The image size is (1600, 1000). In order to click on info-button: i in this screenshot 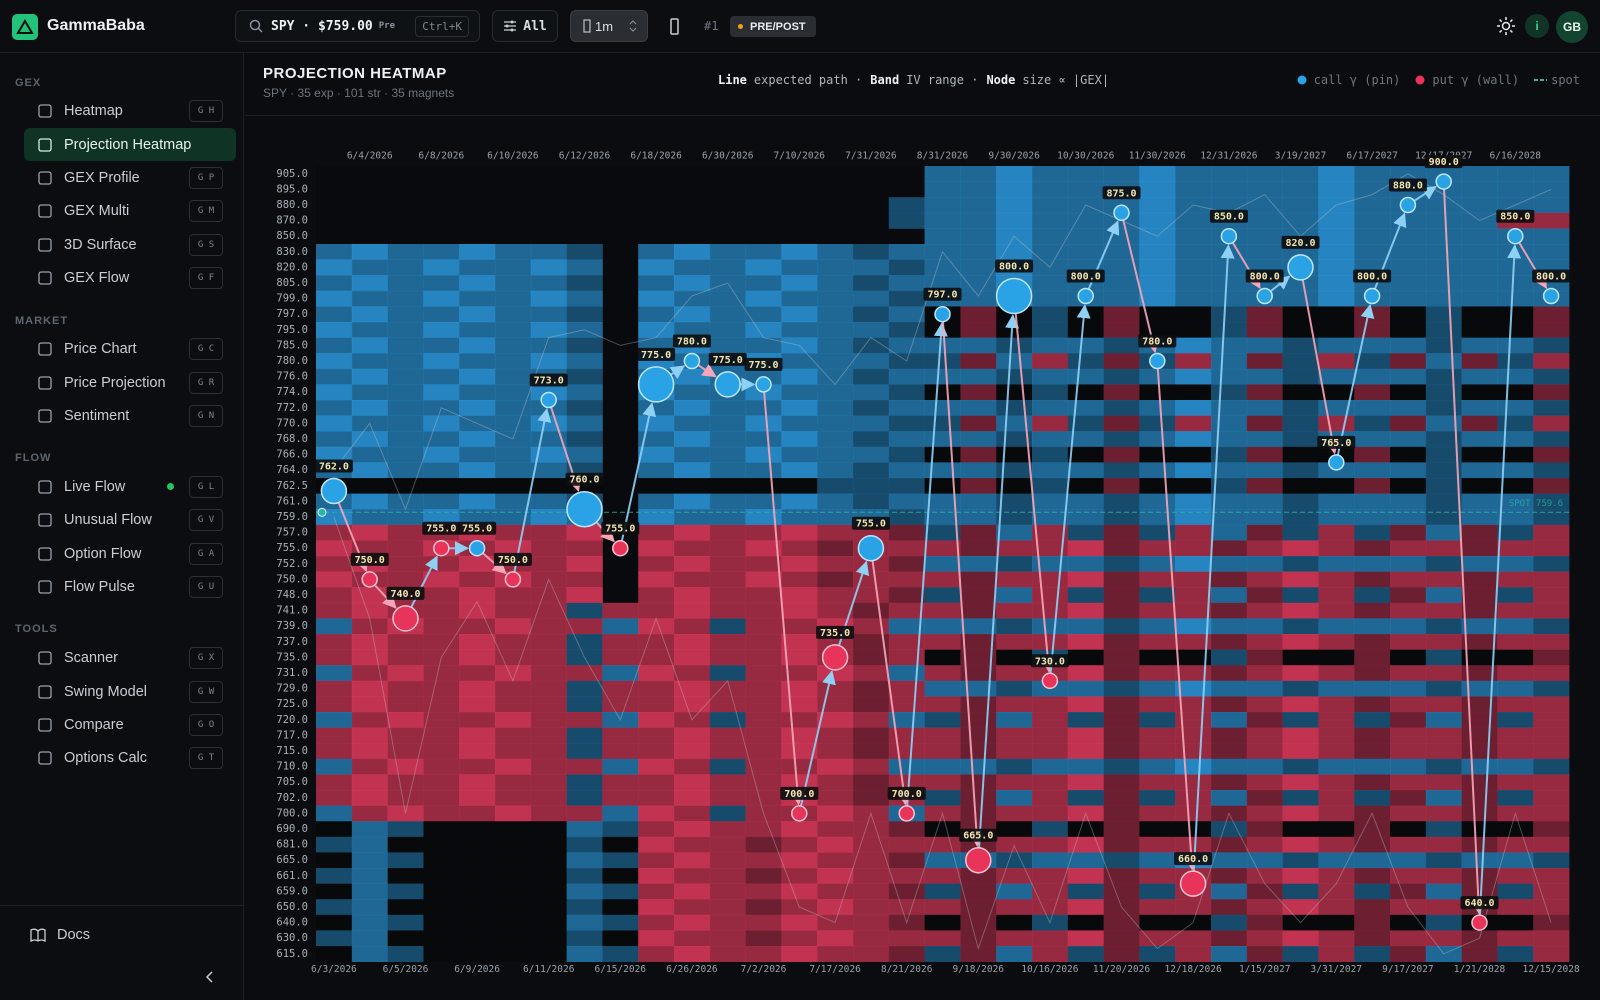, I will do `click(1537, 26)`.